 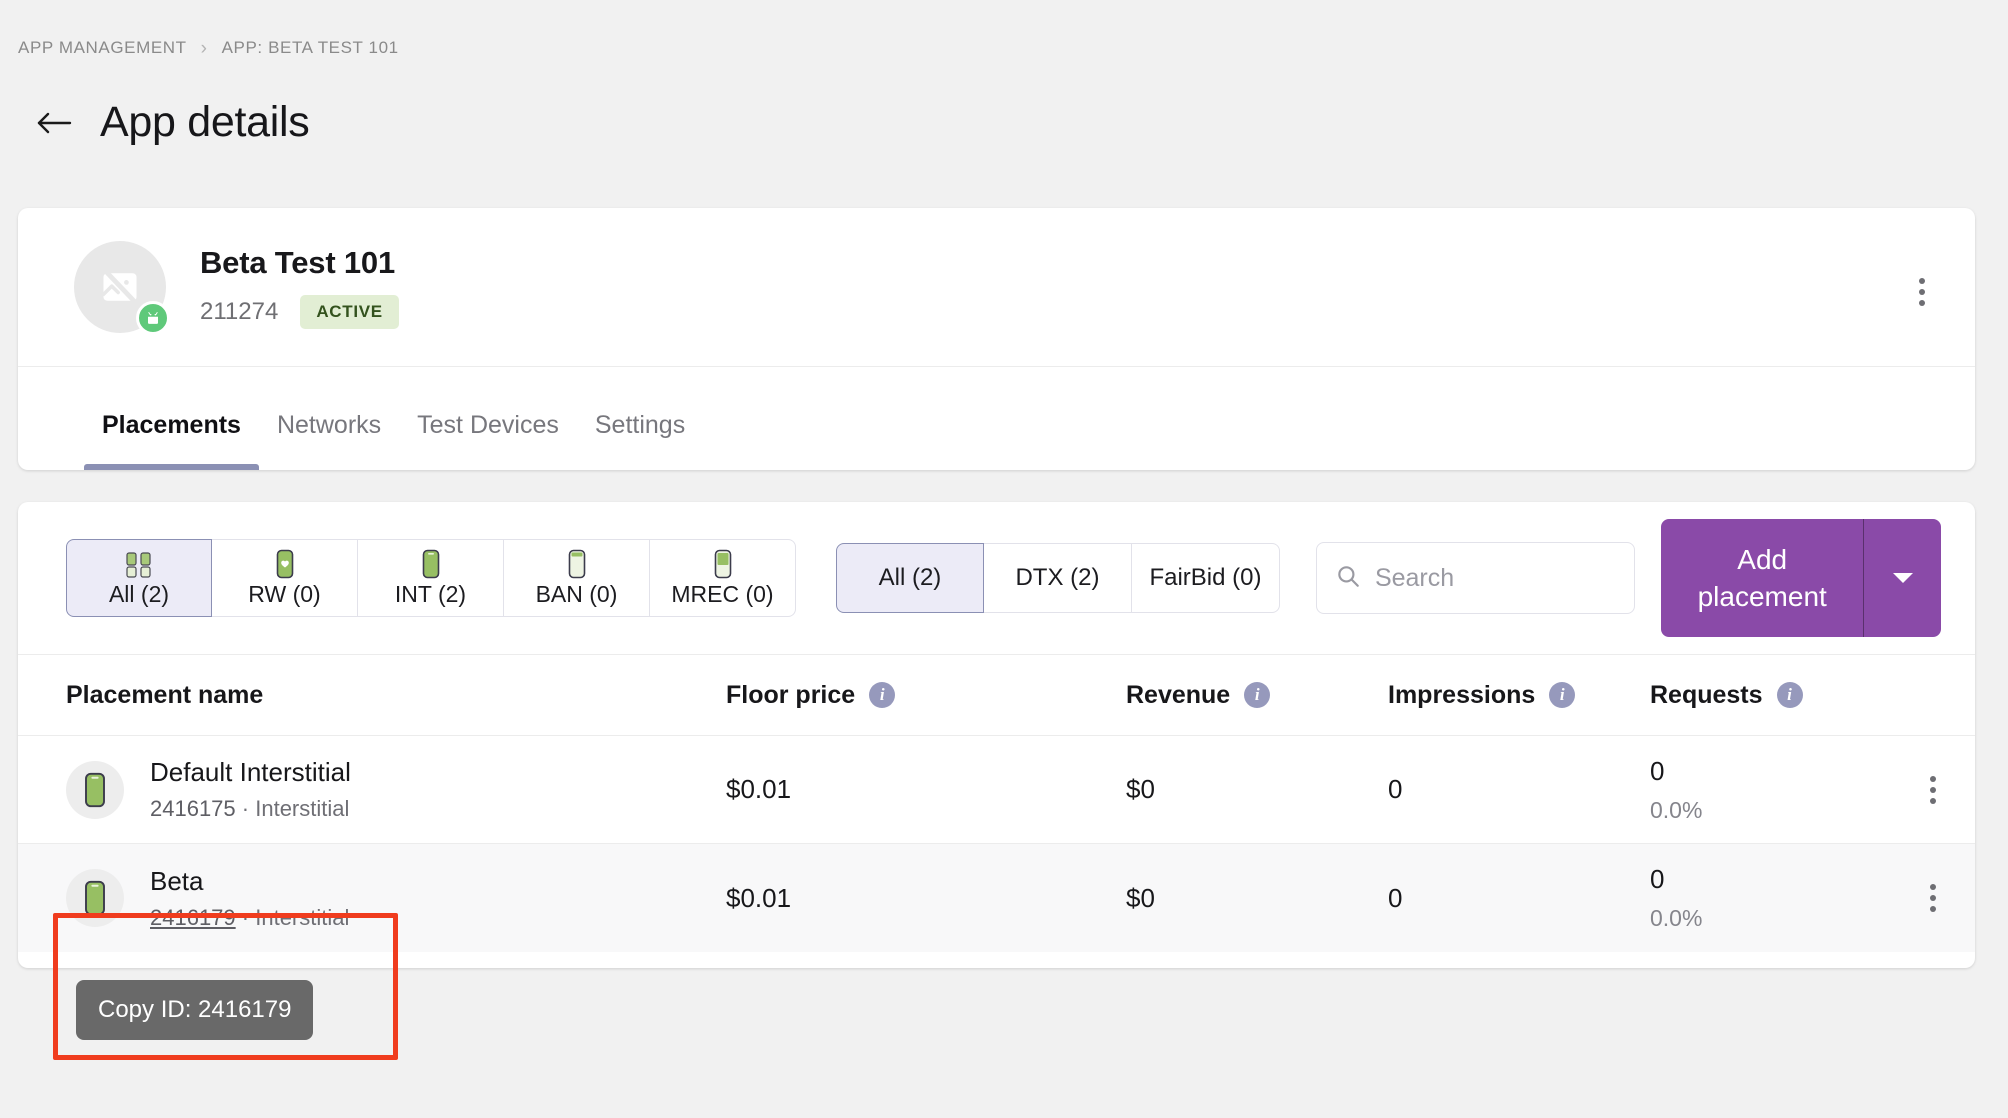 What do you see at coordinates (996, 287) in the screenshot?
I see `app-header: Beta Test 101 211274 ACTIVE` at bounding box center [996, 287].